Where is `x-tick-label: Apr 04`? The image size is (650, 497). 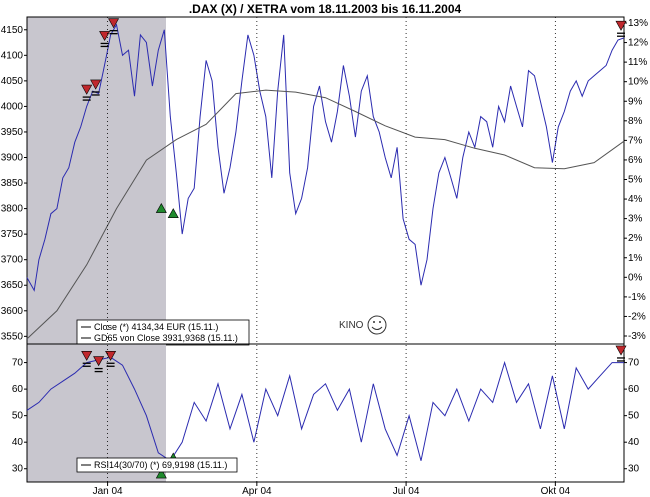
x-tick-label: Apr 04 is located at coordinates (257, 491).